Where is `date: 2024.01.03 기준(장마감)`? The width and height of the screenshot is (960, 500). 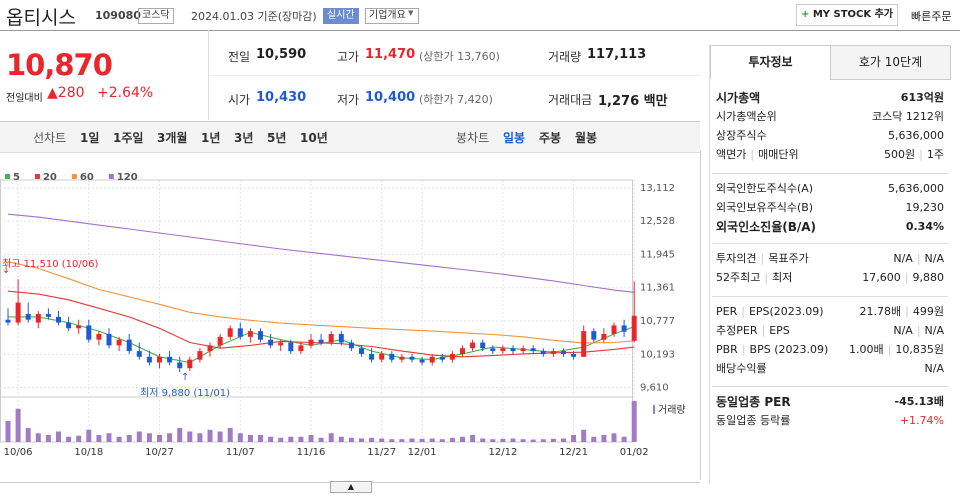 date: 2024.01.03 기준(장마감) is located at coordinates (254, 16).